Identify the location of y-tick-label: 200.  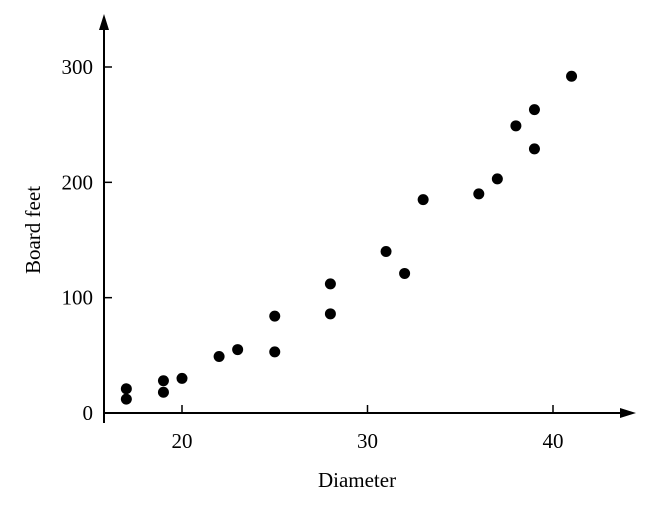
(78, 182).